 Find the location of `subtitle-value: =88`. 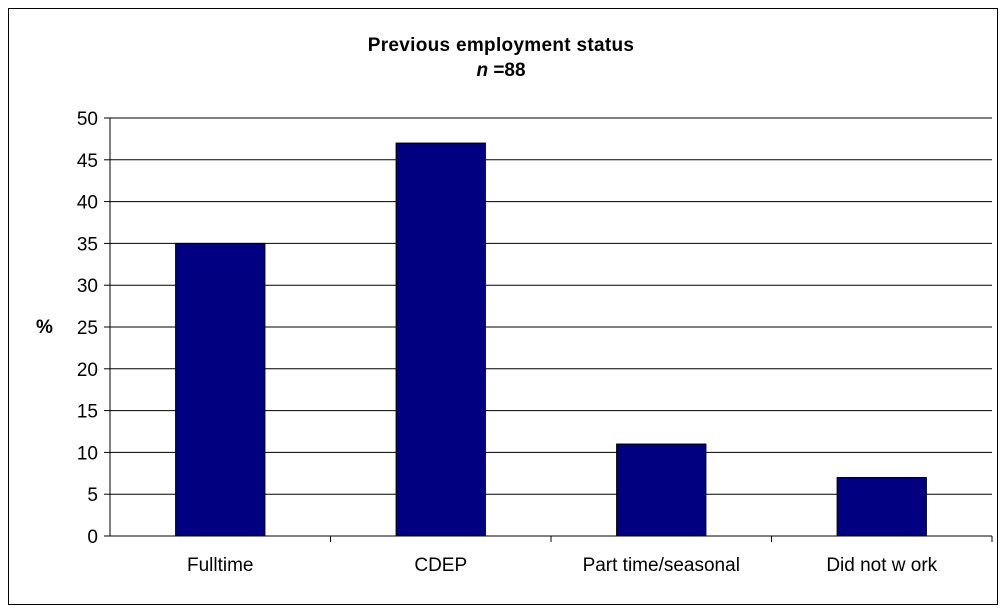

subtitle-value: =88 is located at coordinates (509, 70).